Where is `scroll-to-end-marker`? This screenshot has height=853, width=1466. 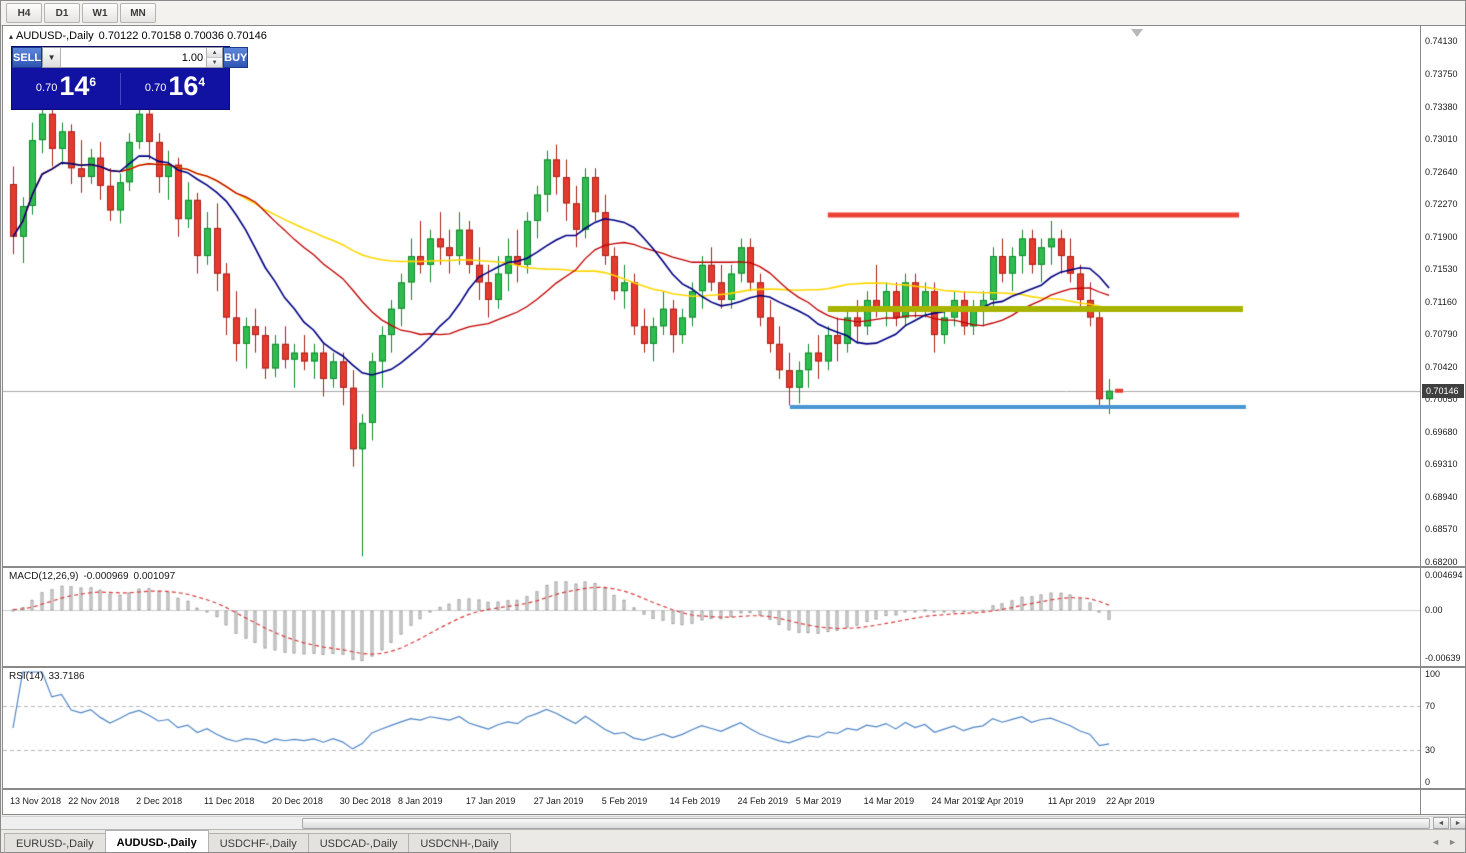
scroll-to-end-marker is located at coordinates (1137, 33).